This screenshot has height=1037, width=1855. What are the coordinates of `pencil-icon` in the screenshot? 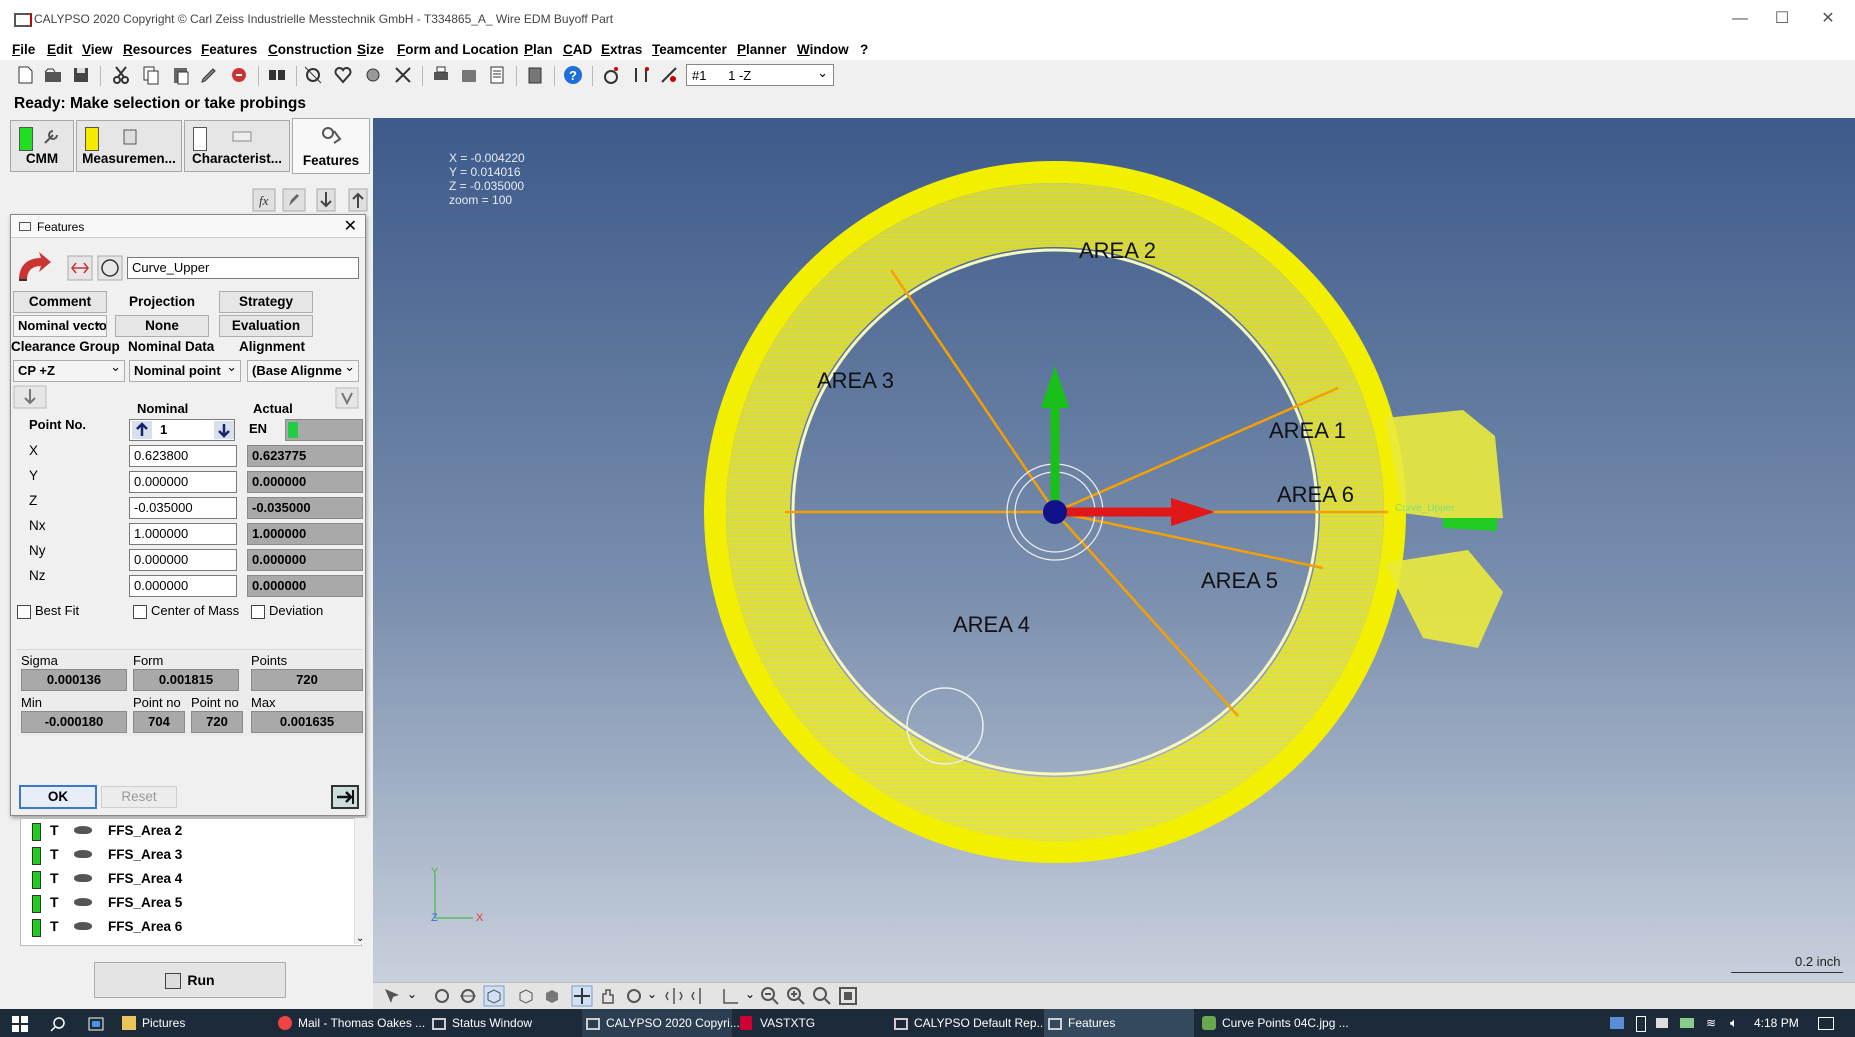 It's located at (294, 200).